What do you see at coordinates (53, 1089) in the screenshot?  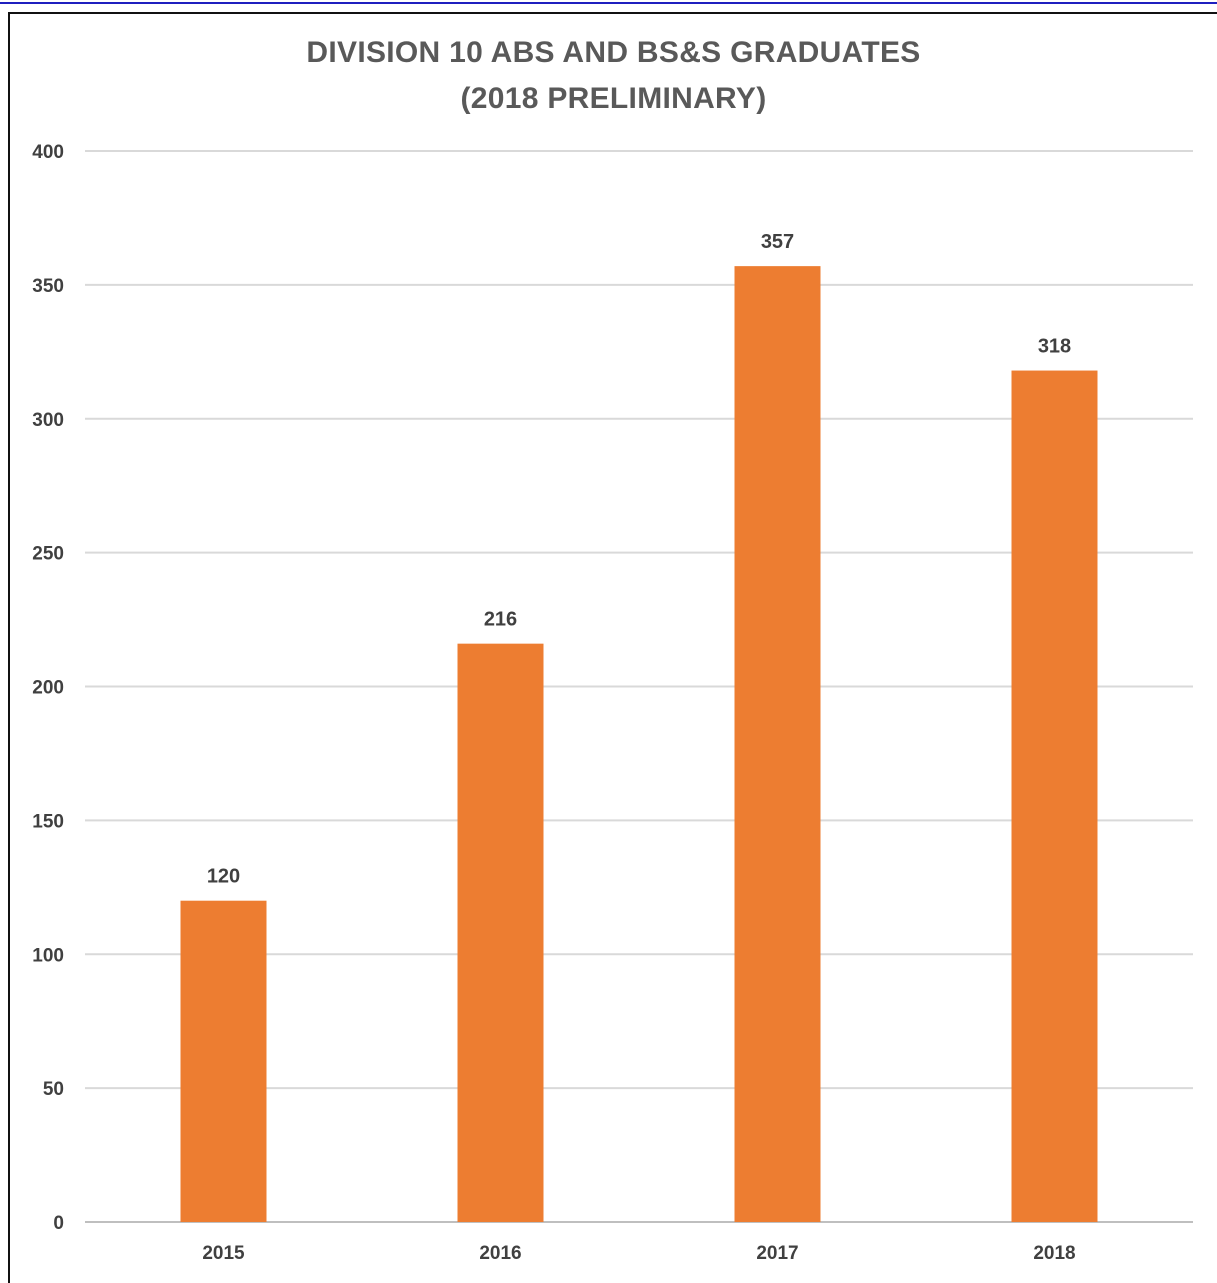 I see `y-tick-label: 50` at bounding box center [53, 1089].